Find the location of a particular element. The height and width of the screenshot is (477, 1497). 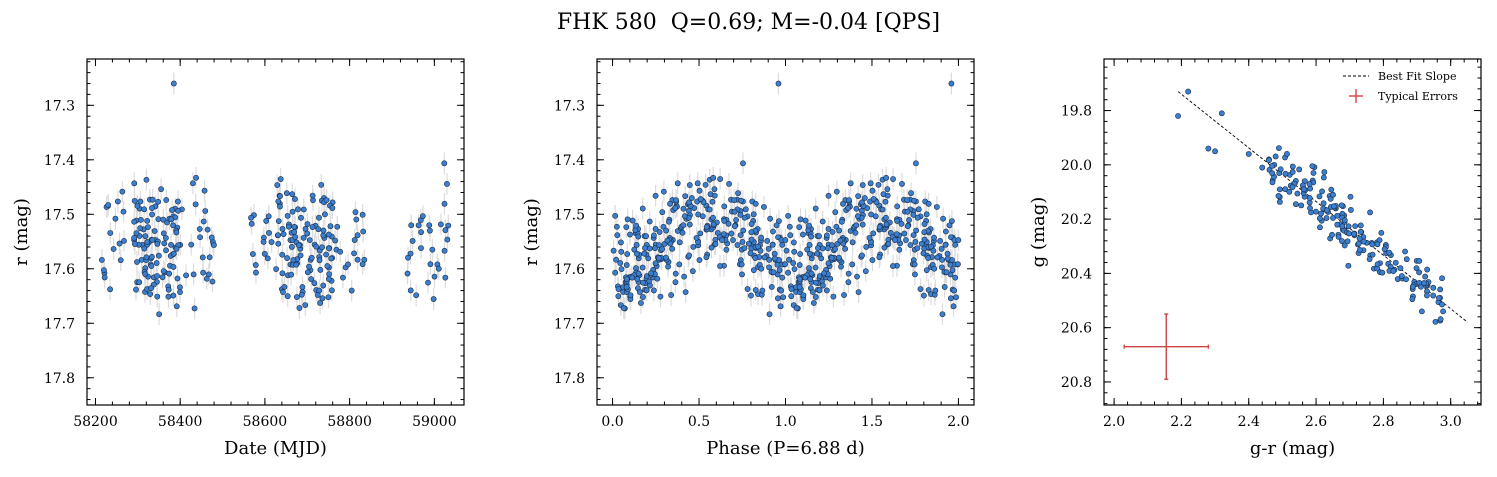

legend-label-best-fit: Best Fit Slope is located at coordinates (1417, 76).